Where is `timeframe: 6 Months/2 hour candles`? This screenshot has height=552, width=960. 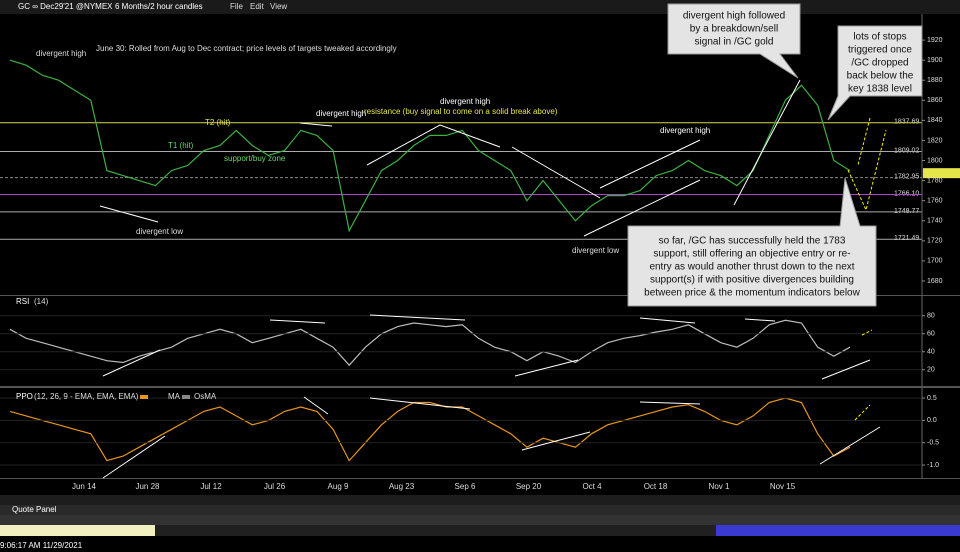
timeframe: 6 Months/2 hour candles is located at coordinates (159, 6).